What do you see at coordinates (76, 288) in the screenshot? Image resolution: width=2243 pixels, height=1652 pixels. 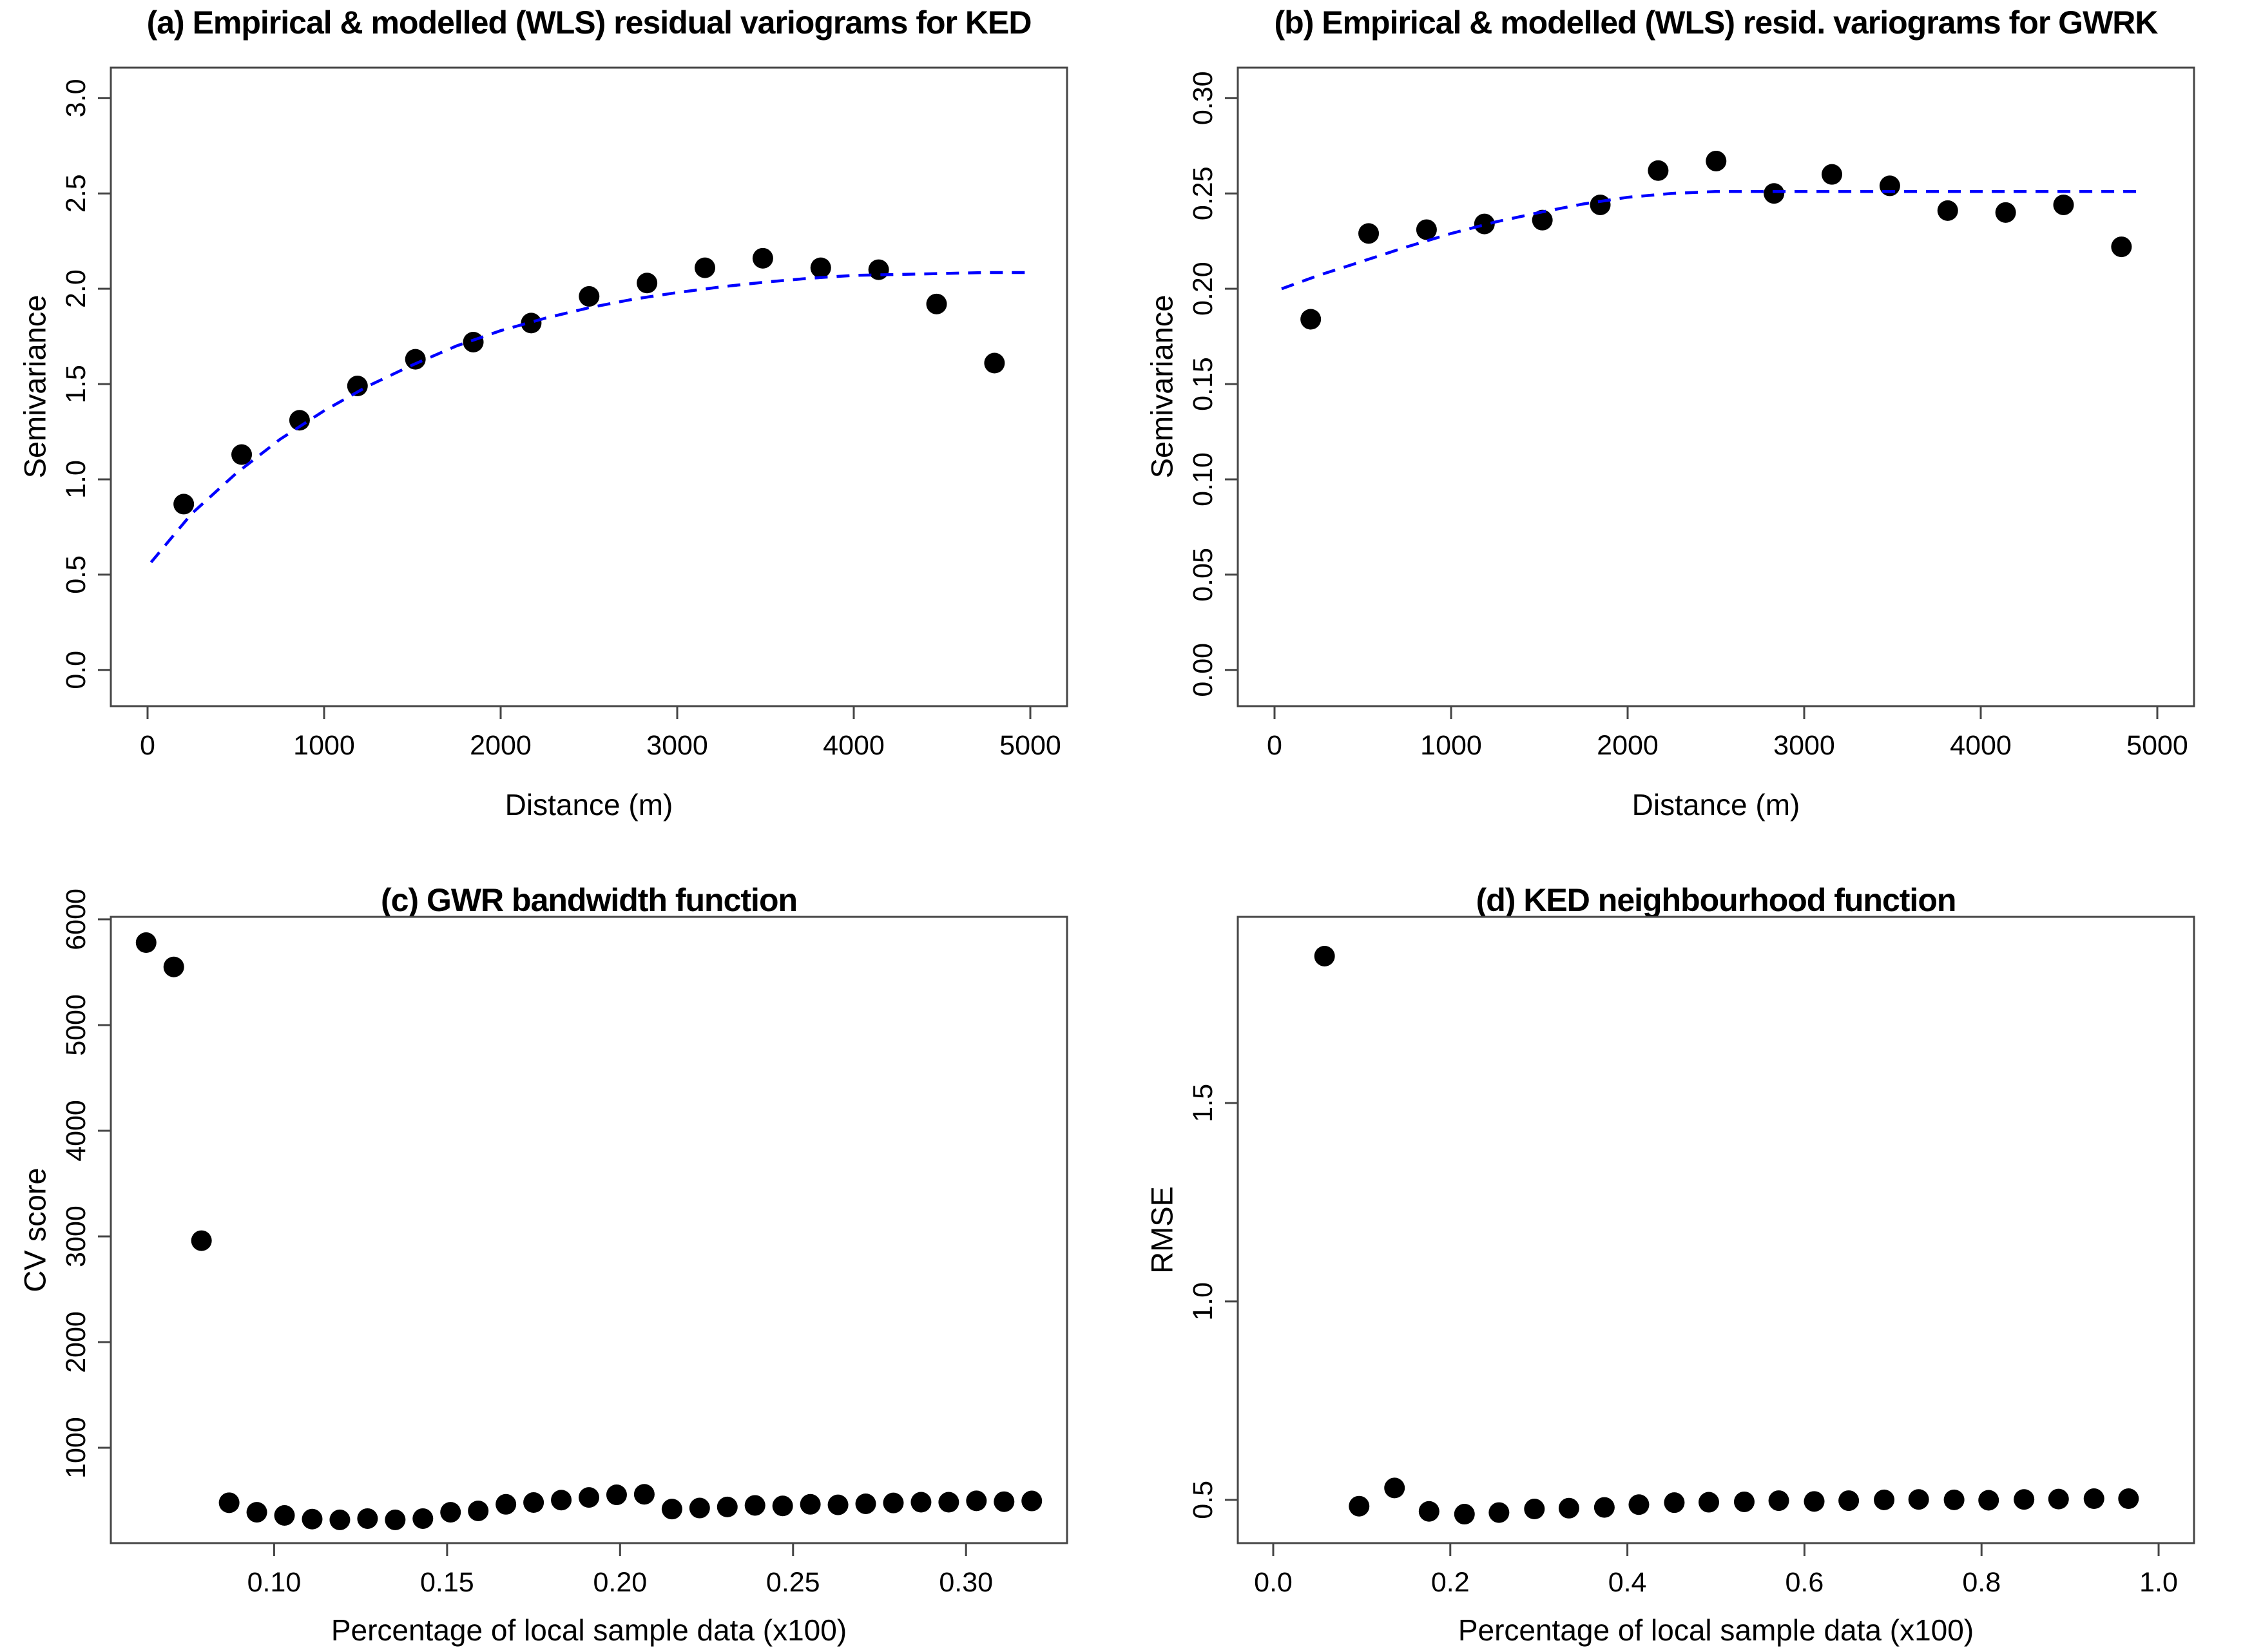 I see `y-tick-label: 2.0` at bounding box center [76, 288].